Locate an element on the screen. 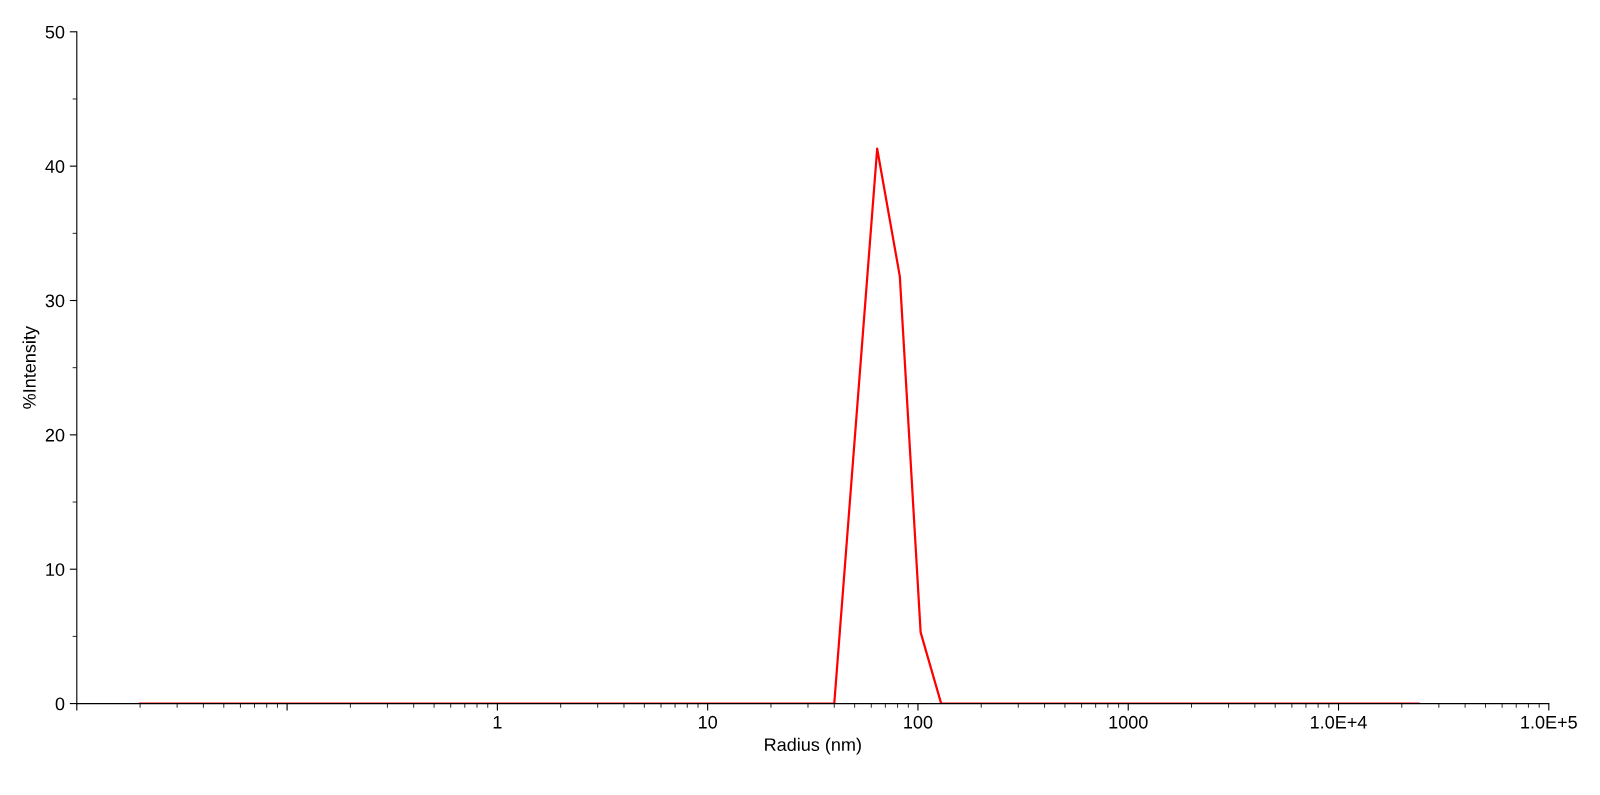 The image size is (1600, 795). y-tick-label: 0 is located at coordinates (60, 704).